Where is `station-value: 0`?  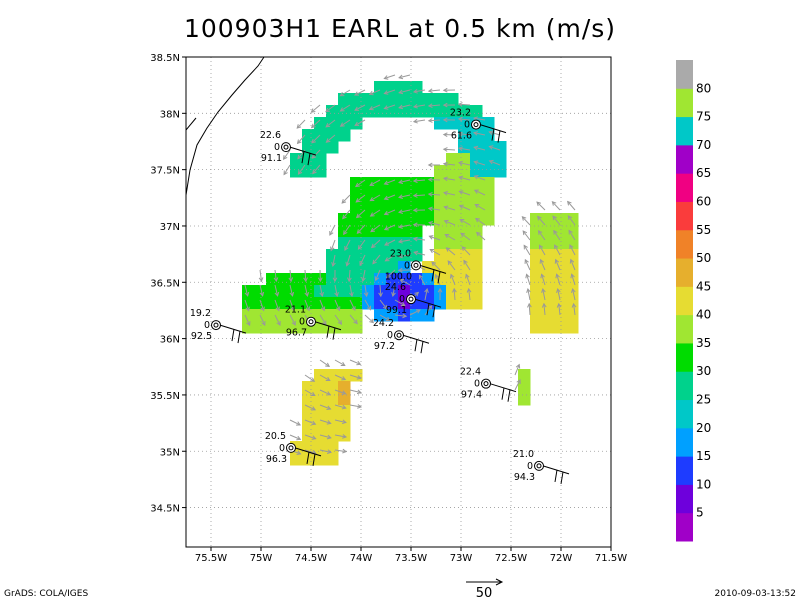
station-value: 0 is located at coordinates (402, 299).